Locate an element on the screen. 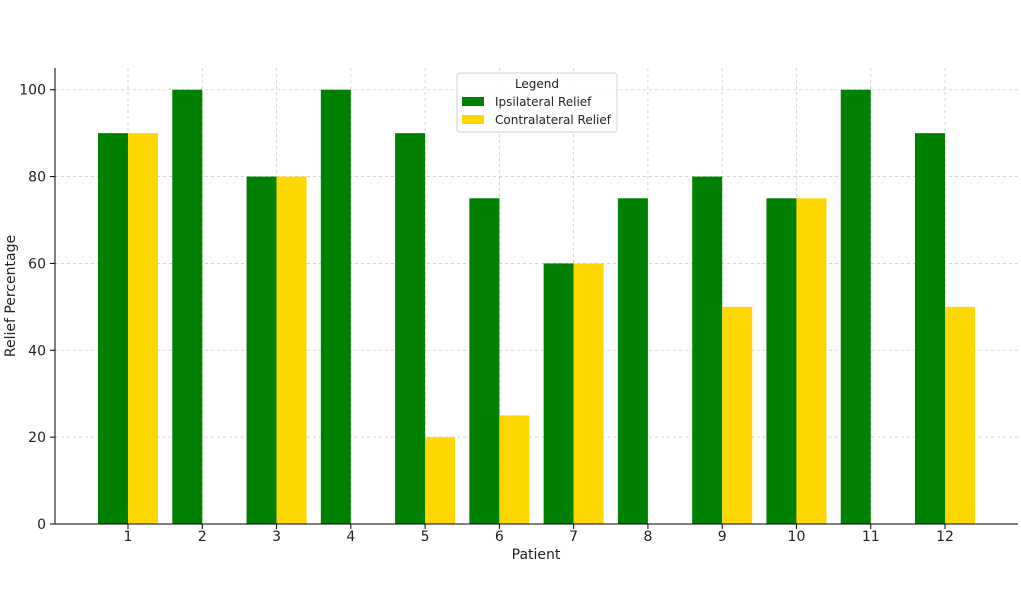 The width and height of the screenshot is (1021, 597). x-tick-label: 6 is located at coordinates (499, 537).